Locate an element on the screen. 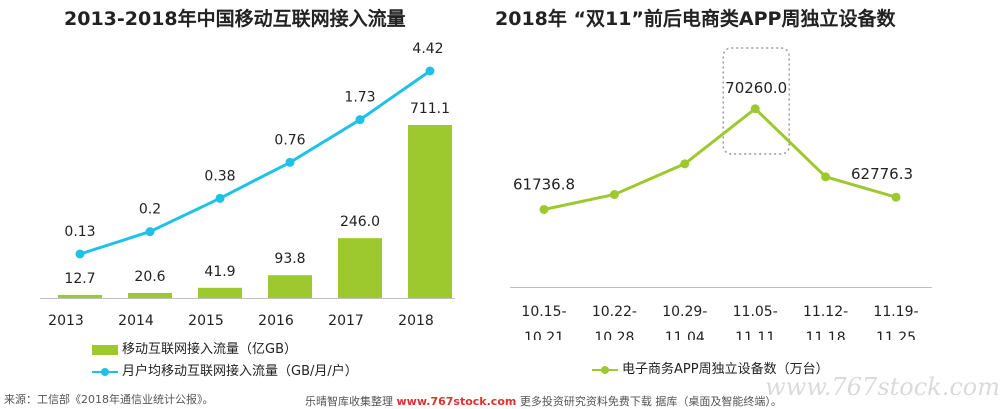 The height and width of the screenshot is (409, 1006). line-label-2016: 0.76 is located at coordinates (289, 140).